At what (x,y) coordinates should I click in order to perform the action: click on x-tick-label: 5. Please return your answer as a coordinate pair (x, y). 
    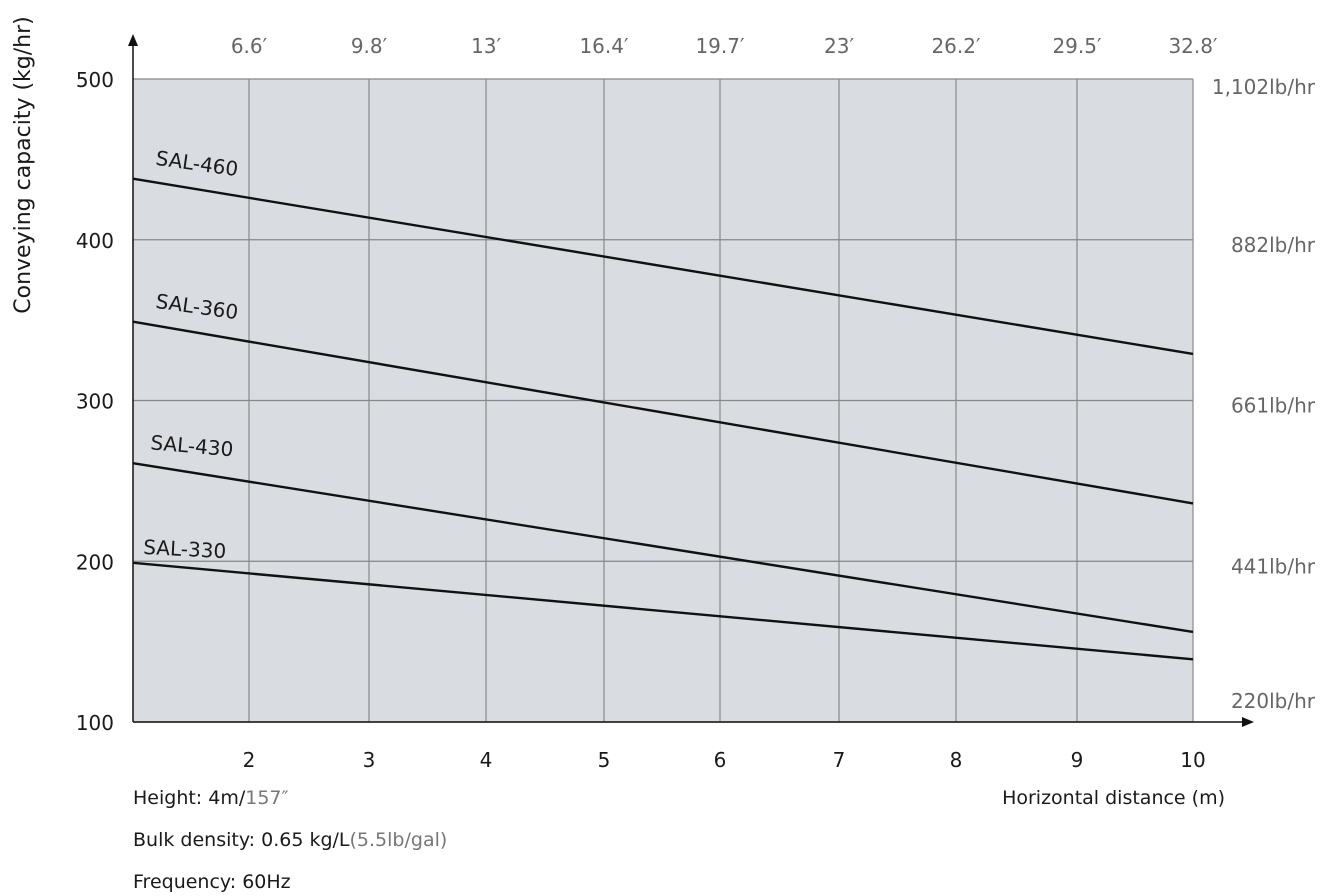
    Looking at the image, I should click on (604, 760).